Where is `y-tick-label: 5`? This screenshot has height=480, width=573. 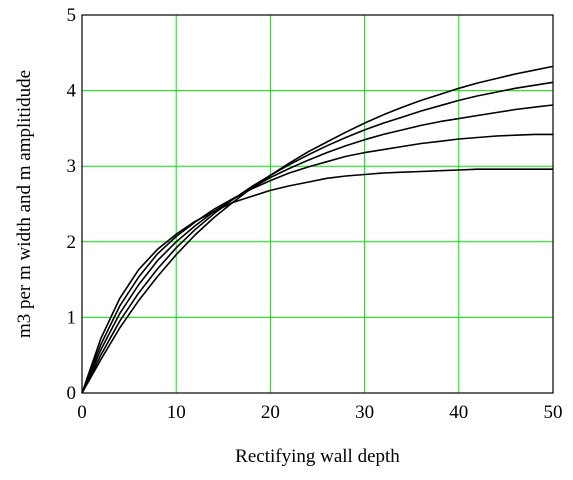
y-tick-label: 5 is located at coordinates (72, 15).